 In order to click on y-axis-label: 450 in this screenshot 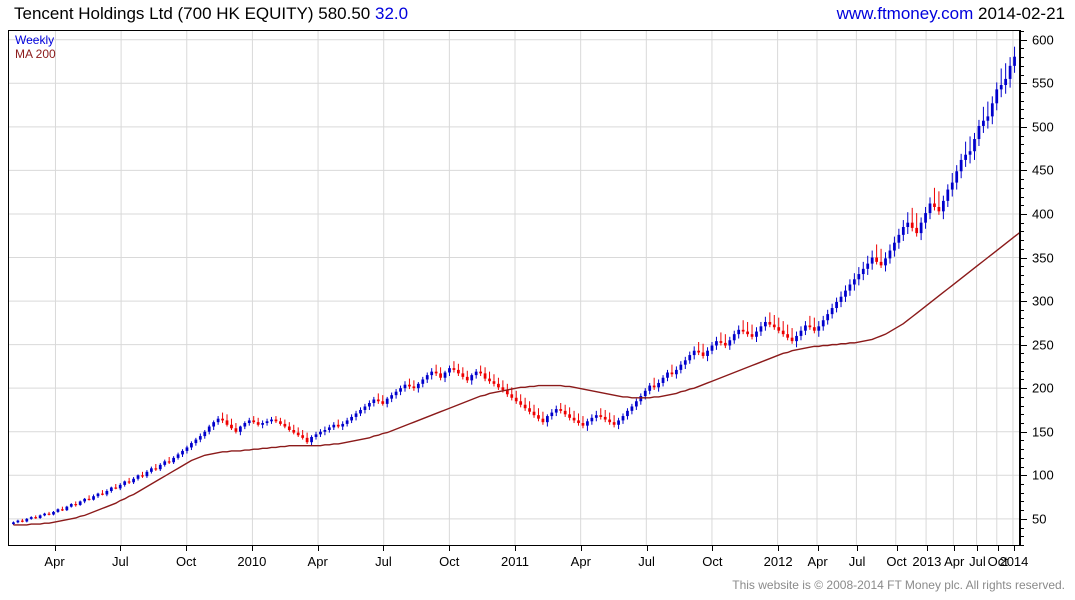, I will do `click(1043, 170)`.